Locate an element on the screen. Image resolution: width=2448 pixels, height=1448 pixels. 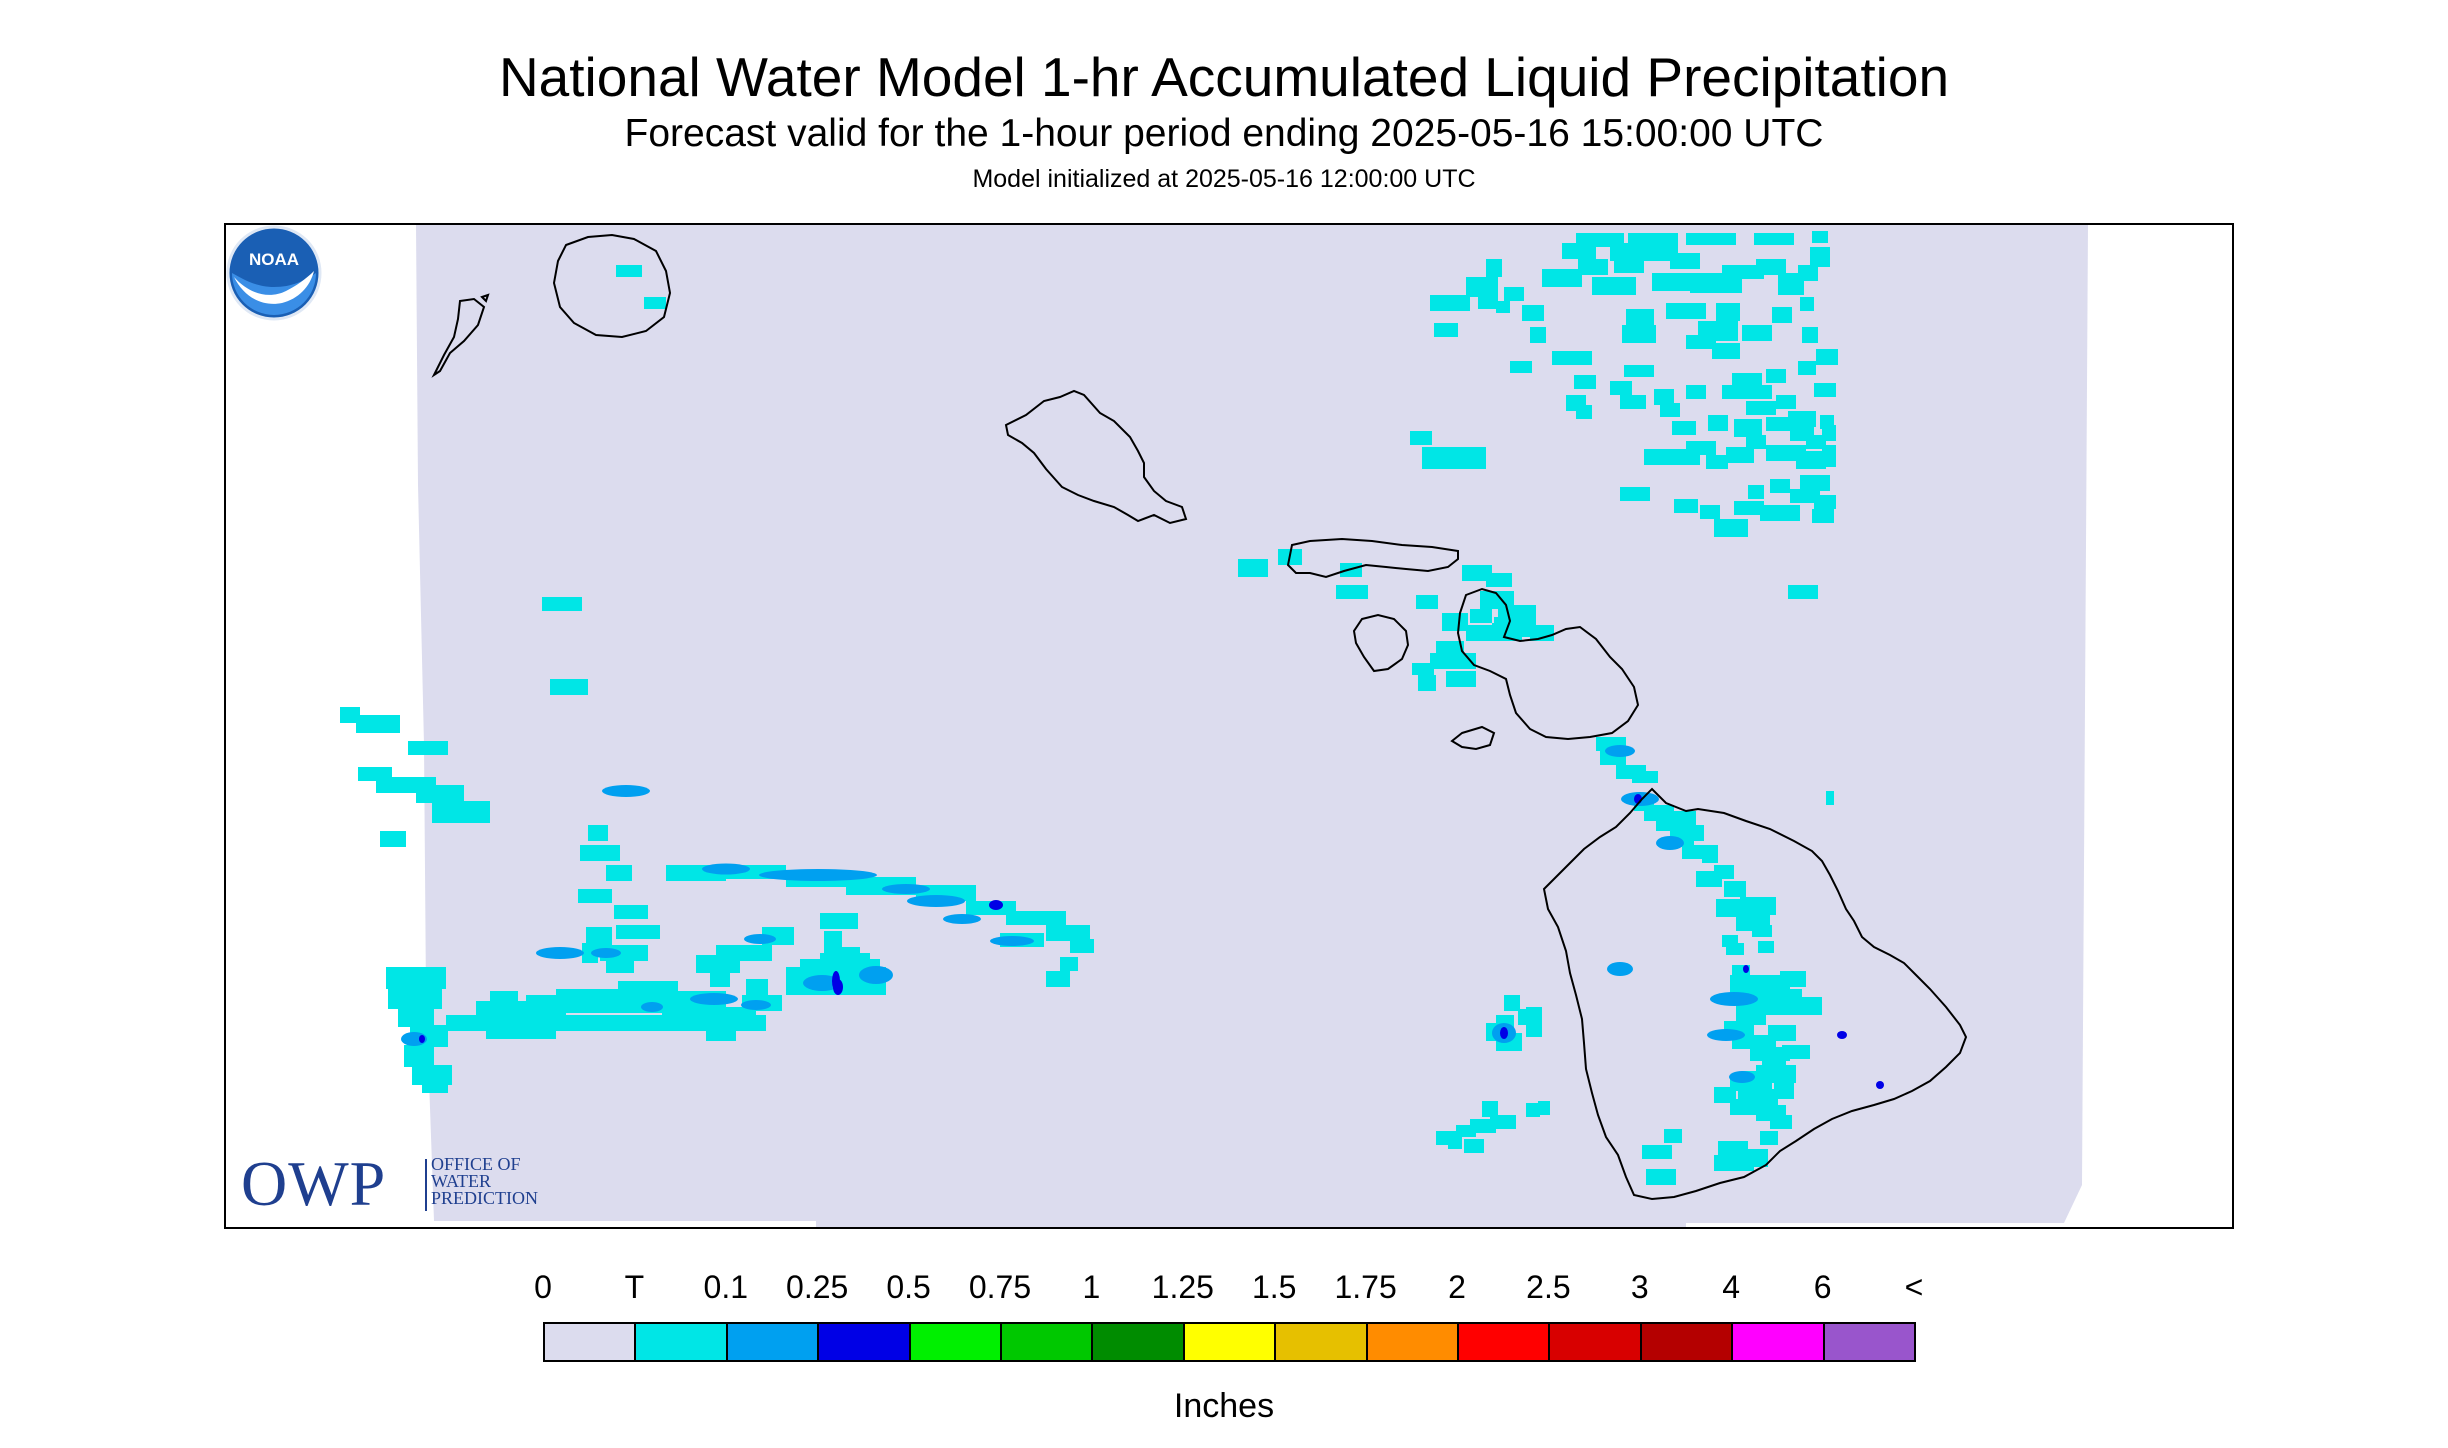
legend-label: 0.5 is located at coordinates (908, 1287).